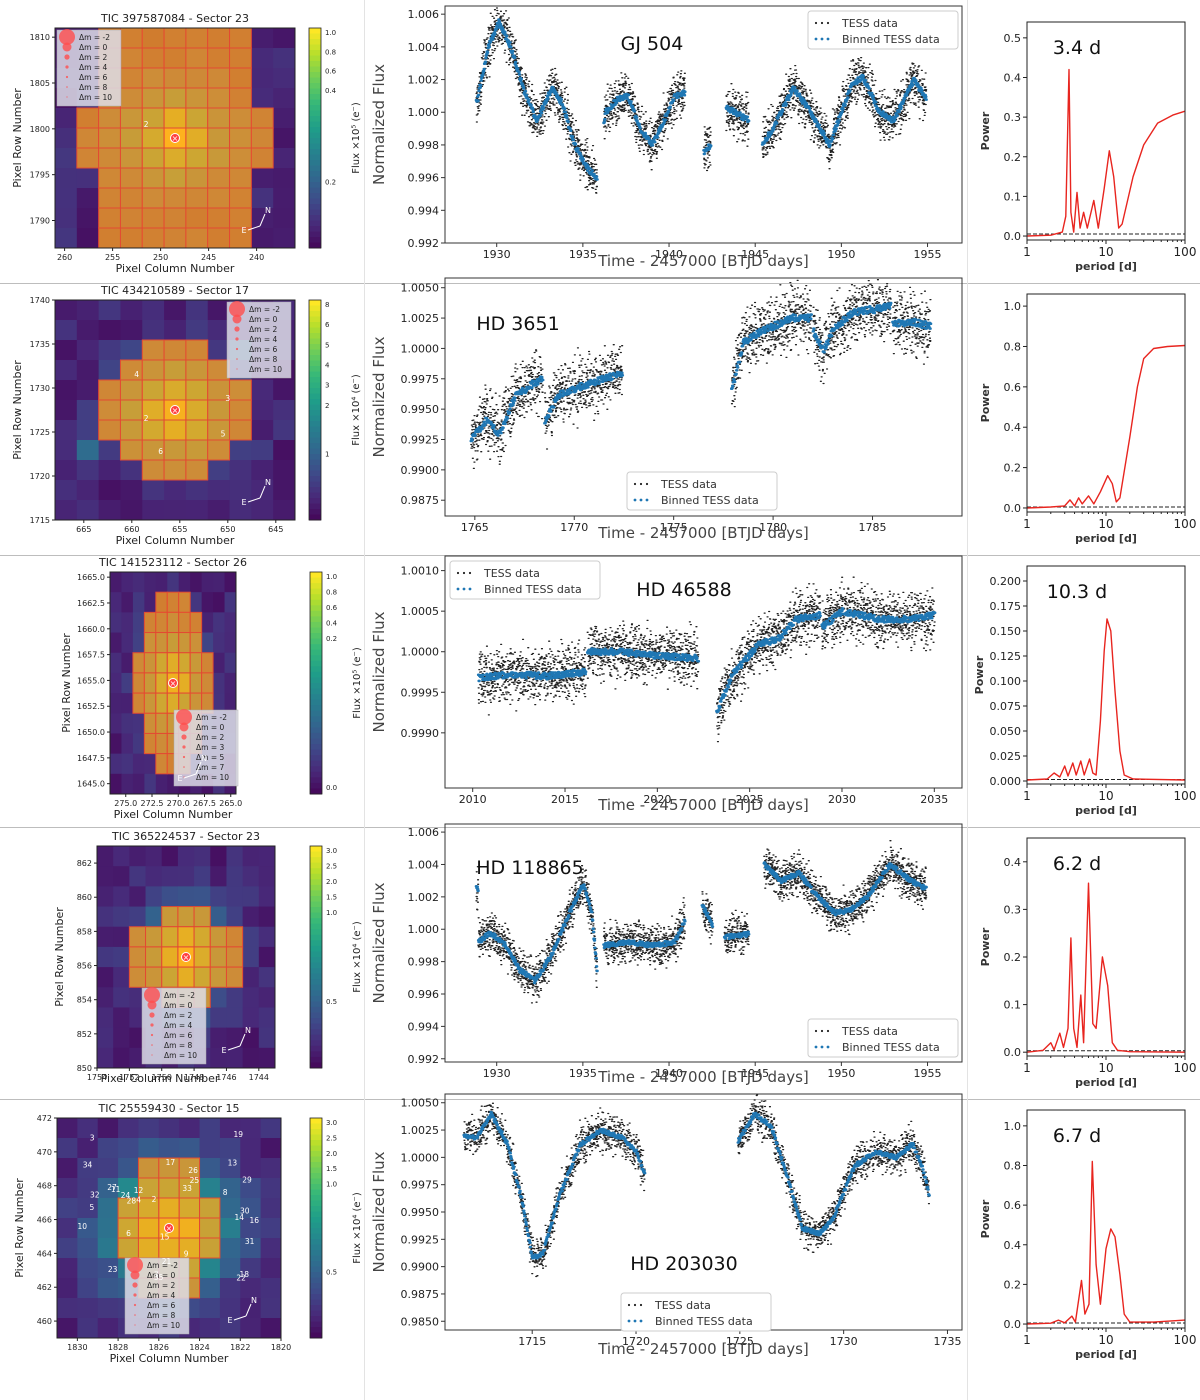 The width and height of the screenshot is (1200, 1400). I want to click on colorbar-tick-label: 1.0, so click(331, 1185).